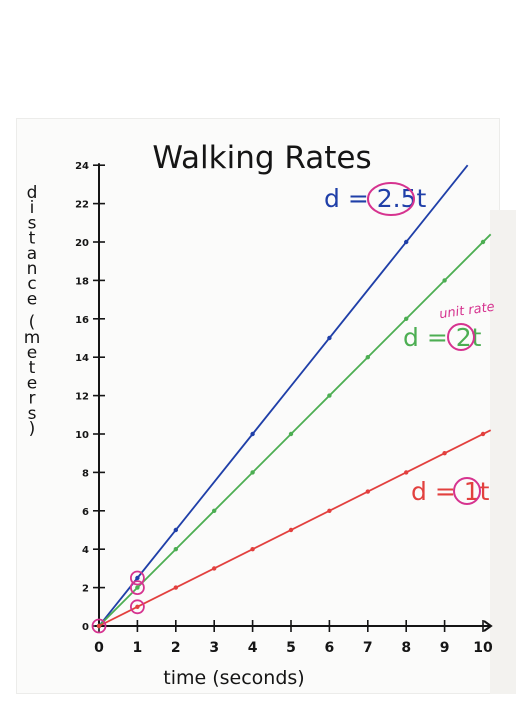  I want to click on y-tick-label: 24, so click(82, 166).